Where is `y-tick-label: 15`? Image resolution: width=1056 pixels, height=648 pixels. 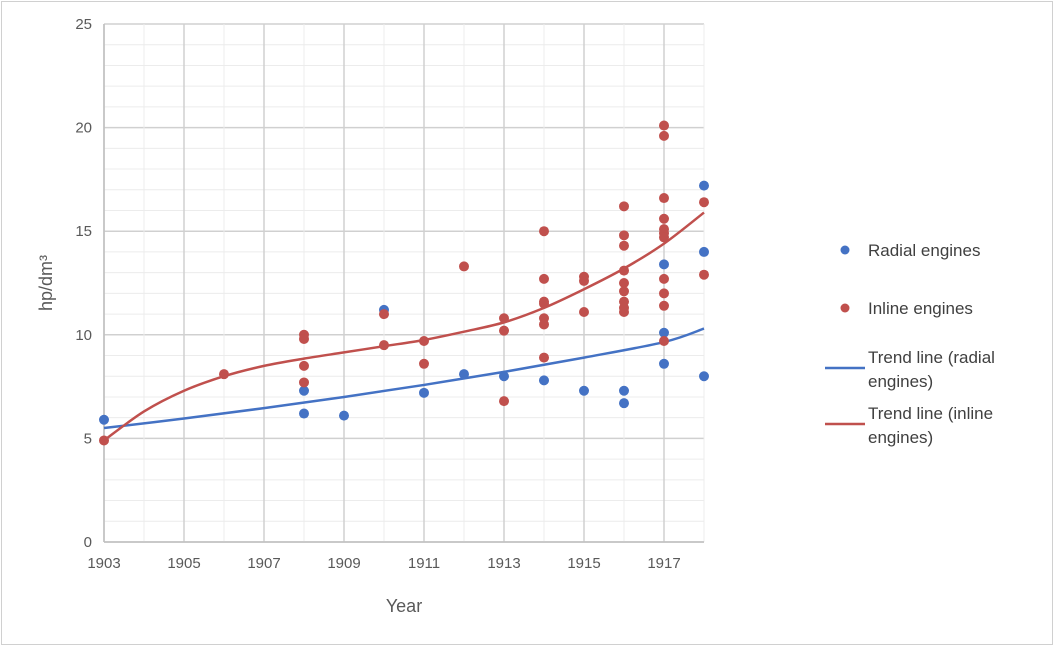 y-tick-label: 15 is located at coordinates (83, 231).